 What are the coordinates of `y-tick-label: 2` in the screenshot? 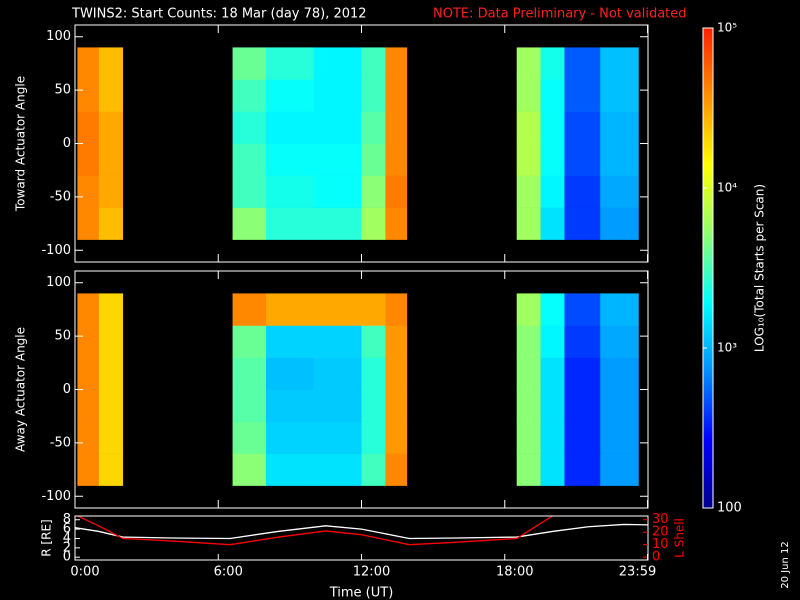 It's located at (67, 547).